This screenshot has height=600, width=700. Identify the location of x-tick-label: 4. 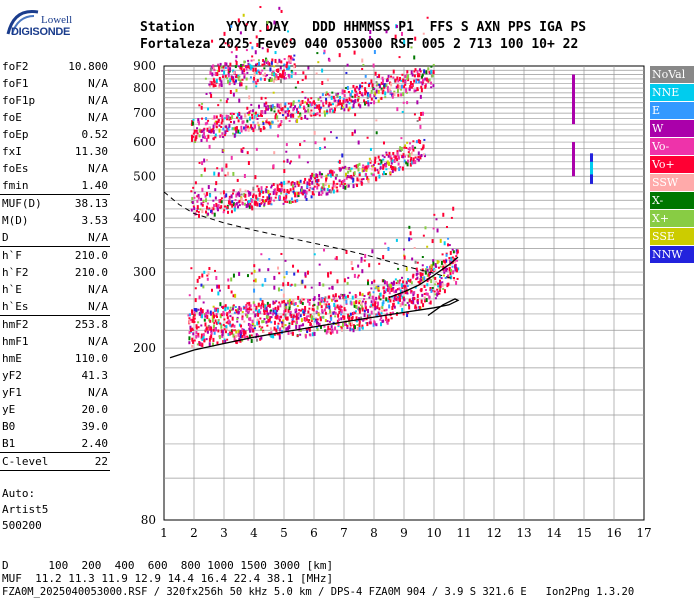
(254, 533).